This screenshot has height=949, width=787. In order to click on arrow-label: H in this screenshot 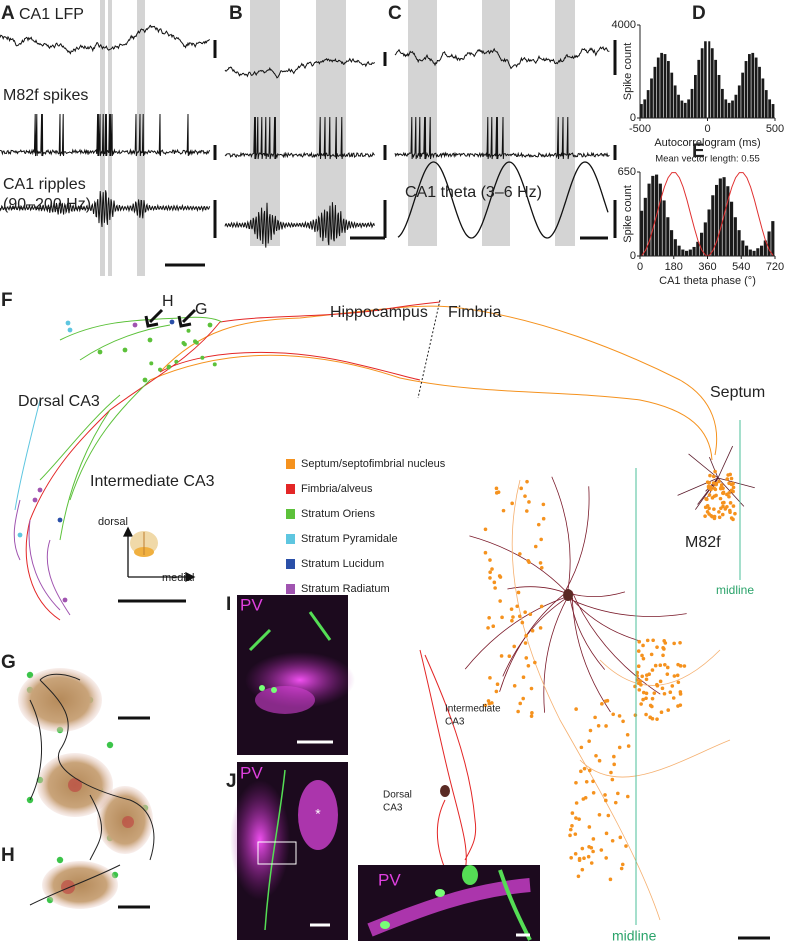, I will do `click(168, 301)`.